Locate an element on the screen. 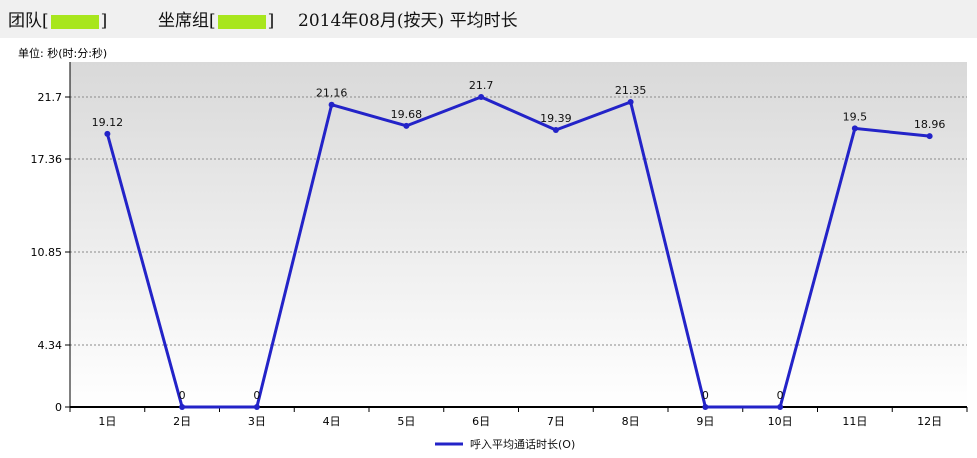  x-tick-label: 11日 is located at coordinates (854, 421).